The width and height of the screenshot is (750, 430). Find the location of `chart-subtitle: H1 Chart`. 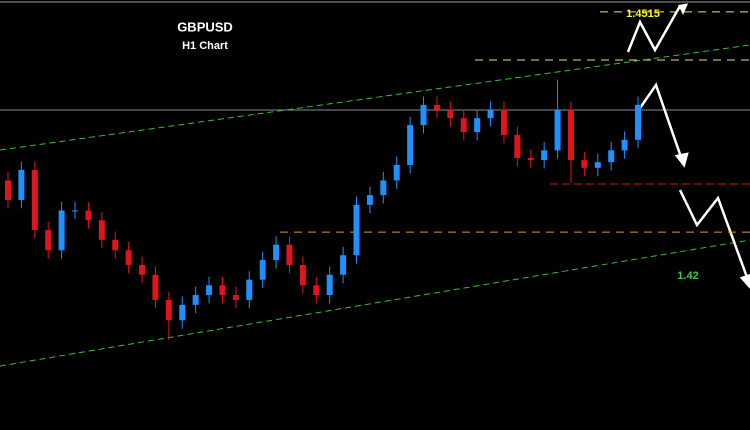

chart-subtitle: H1 Chart is located at coordinates (205, 46).